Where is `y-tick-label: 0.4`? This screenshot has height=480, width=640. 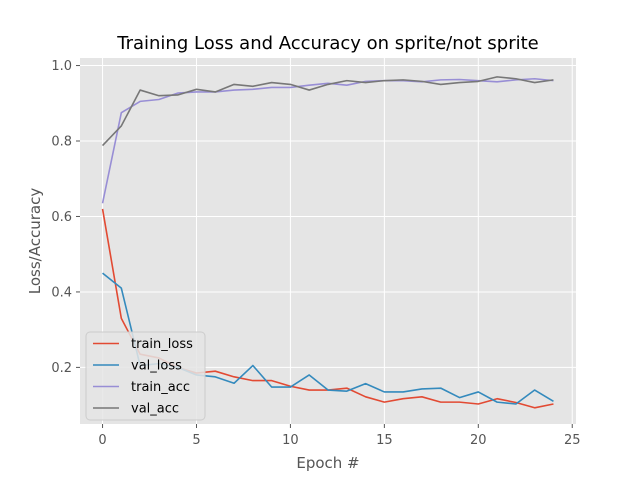
y-tick-label: 0.4 is located at coordinates (61, 292).